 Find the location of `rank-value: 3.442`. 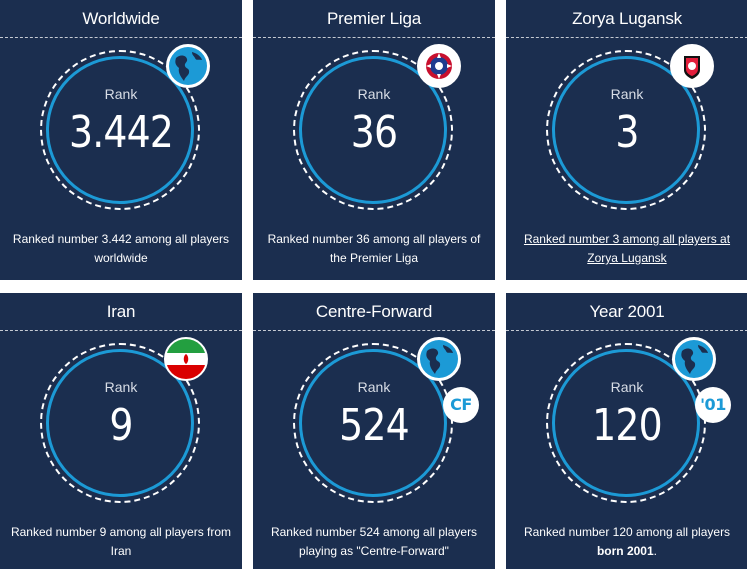

rank-value: 3.442 is located at coordinates (121, 132).